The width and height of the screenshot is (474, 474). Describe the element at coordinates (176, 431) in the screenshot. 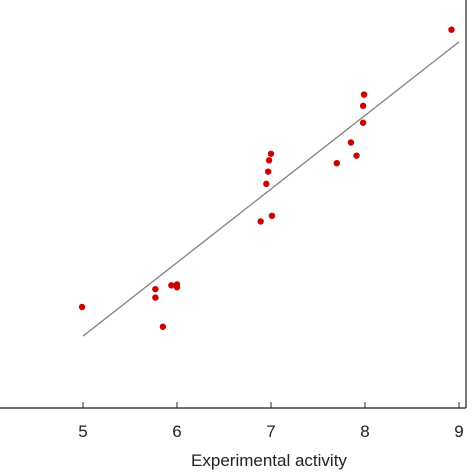

I see `x-tick-label: 6` at that location.